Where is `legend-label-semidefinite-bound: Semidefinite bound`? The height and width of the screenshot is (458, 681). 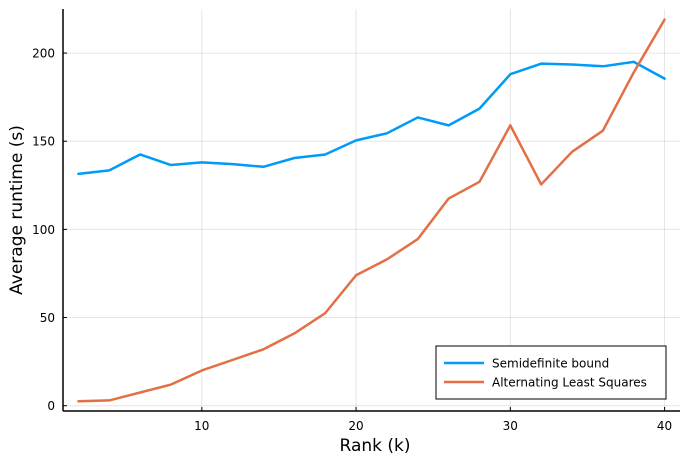 legend-label-semidefinite-bound: Semidefinite bound is located at coordinates (550, 364).